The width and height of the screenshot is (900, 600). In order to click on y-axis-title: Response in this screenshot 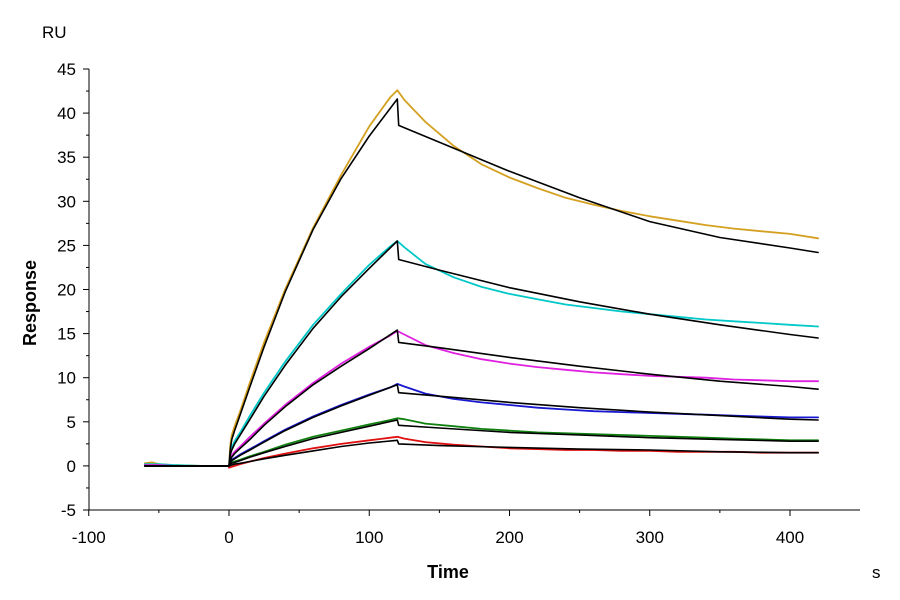, I will do `click(30, 303)`.